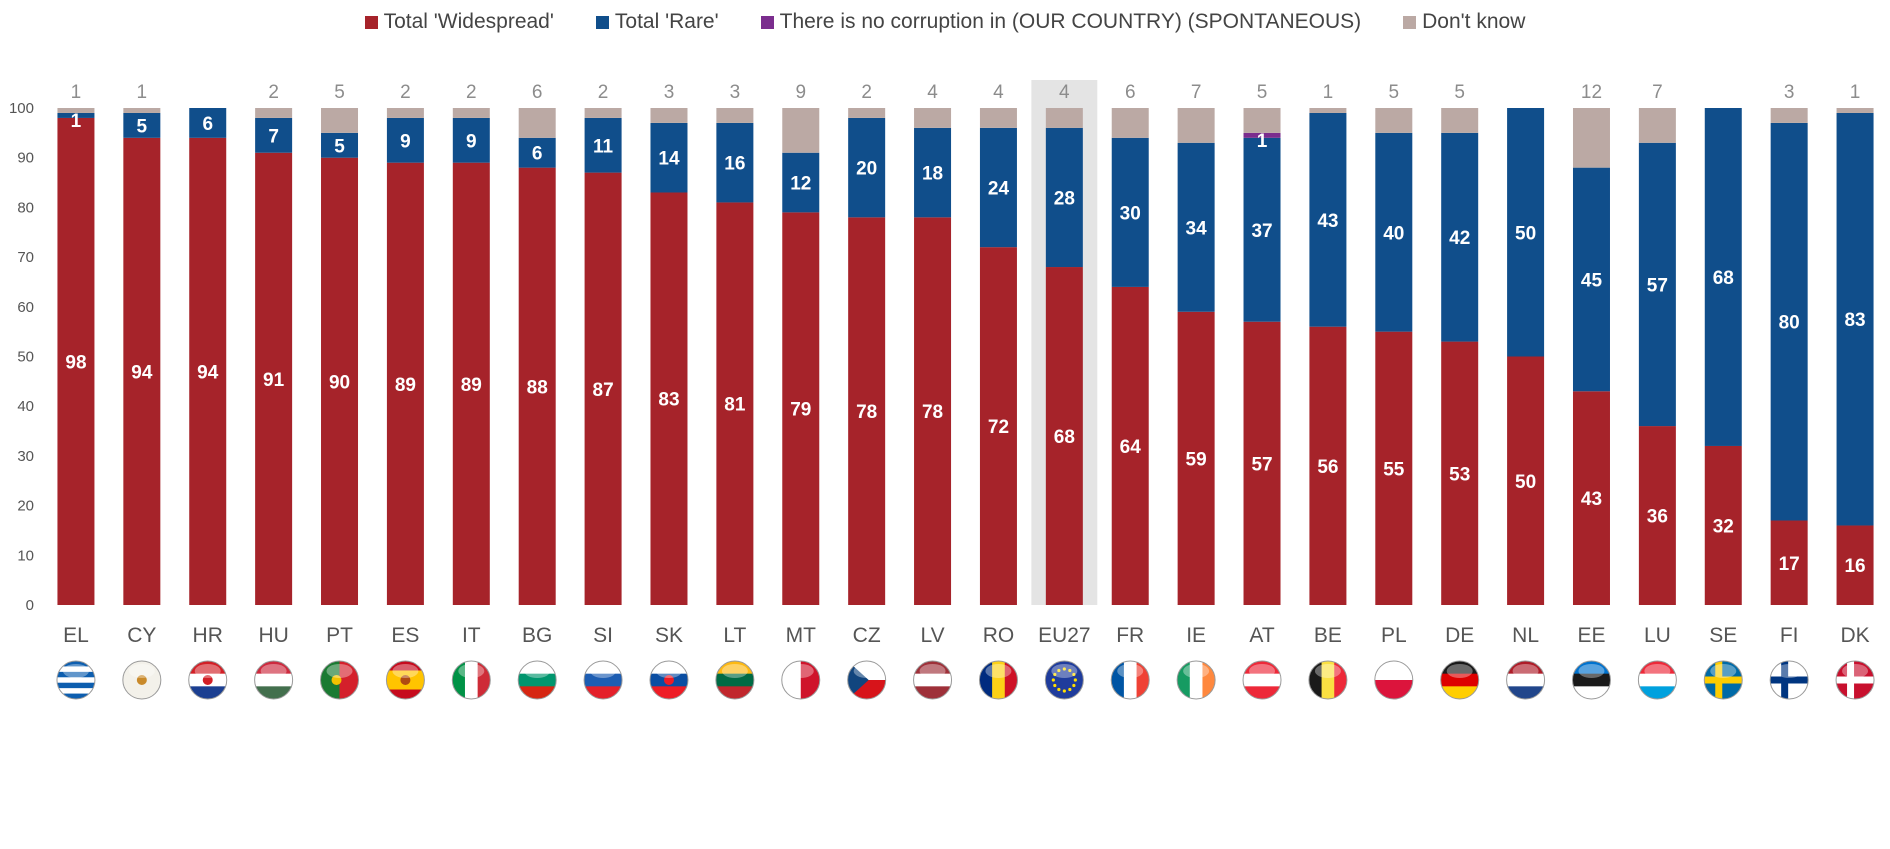  What do you see at coordinates (459, 22) in the screenshot?
I see `legend-item: Total 'Widespread'` at bounding box center [459, 22].